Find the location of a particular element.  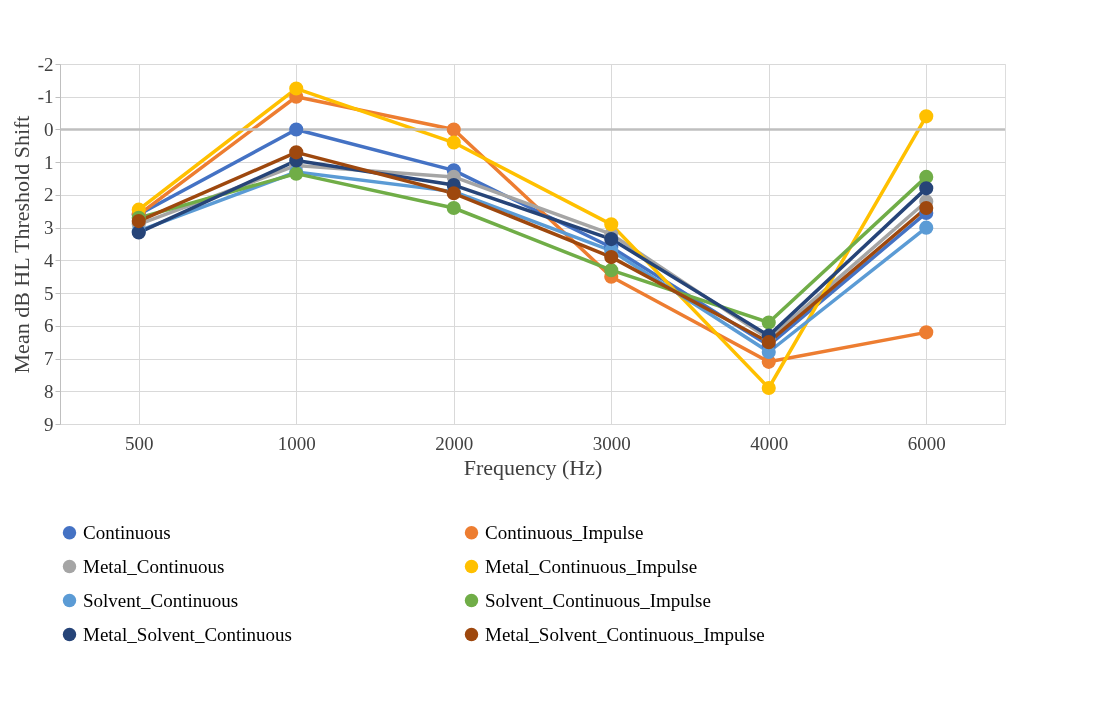

y-tick-label: 6 is located at coordinates (49, 326).